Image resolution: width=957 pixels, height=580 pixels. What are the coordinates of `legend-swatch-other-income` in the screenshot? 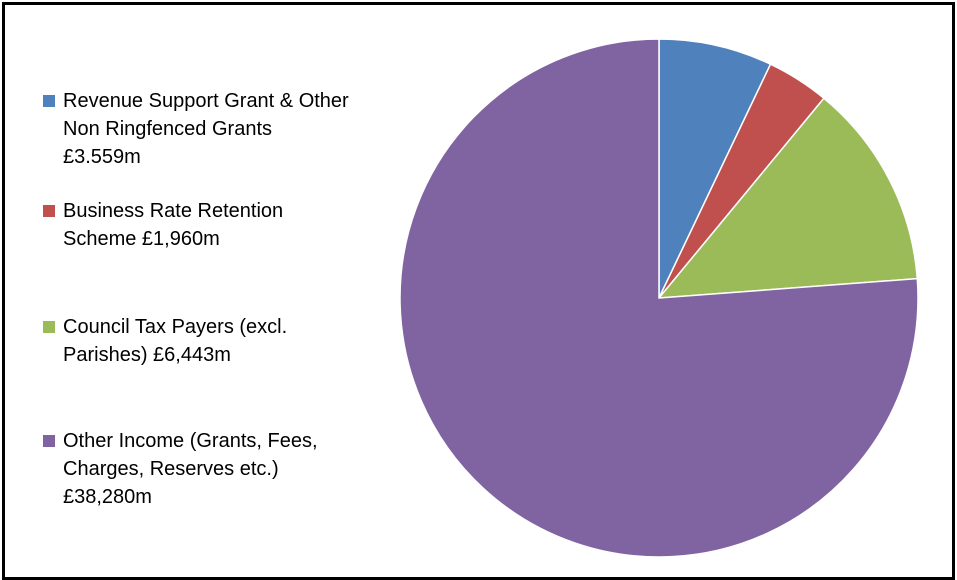 It's located at (49, 441).